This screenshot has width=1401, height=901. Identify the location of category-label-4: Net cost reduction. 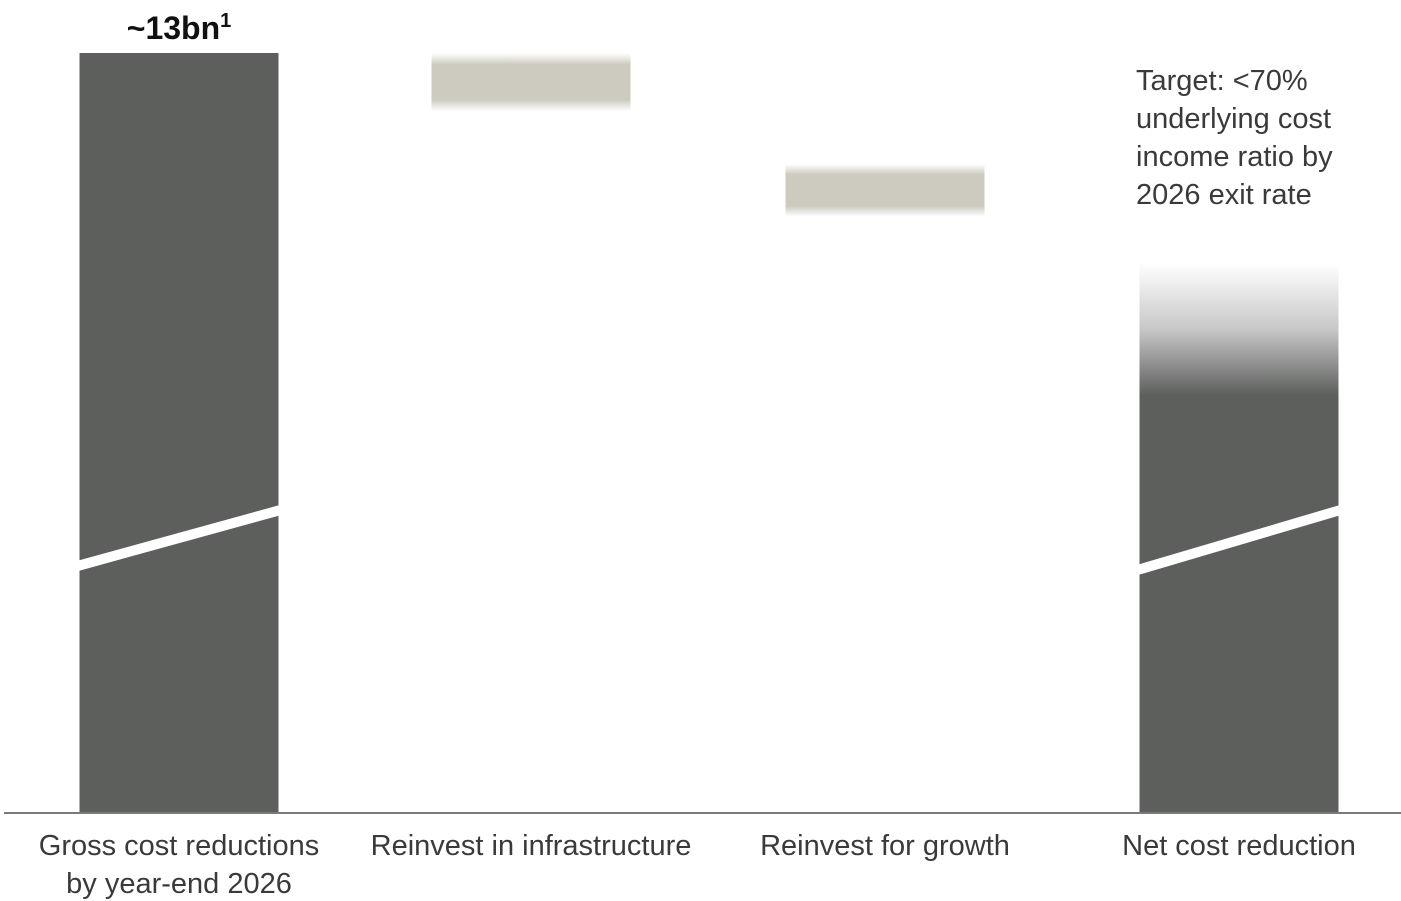
(1239, 846).